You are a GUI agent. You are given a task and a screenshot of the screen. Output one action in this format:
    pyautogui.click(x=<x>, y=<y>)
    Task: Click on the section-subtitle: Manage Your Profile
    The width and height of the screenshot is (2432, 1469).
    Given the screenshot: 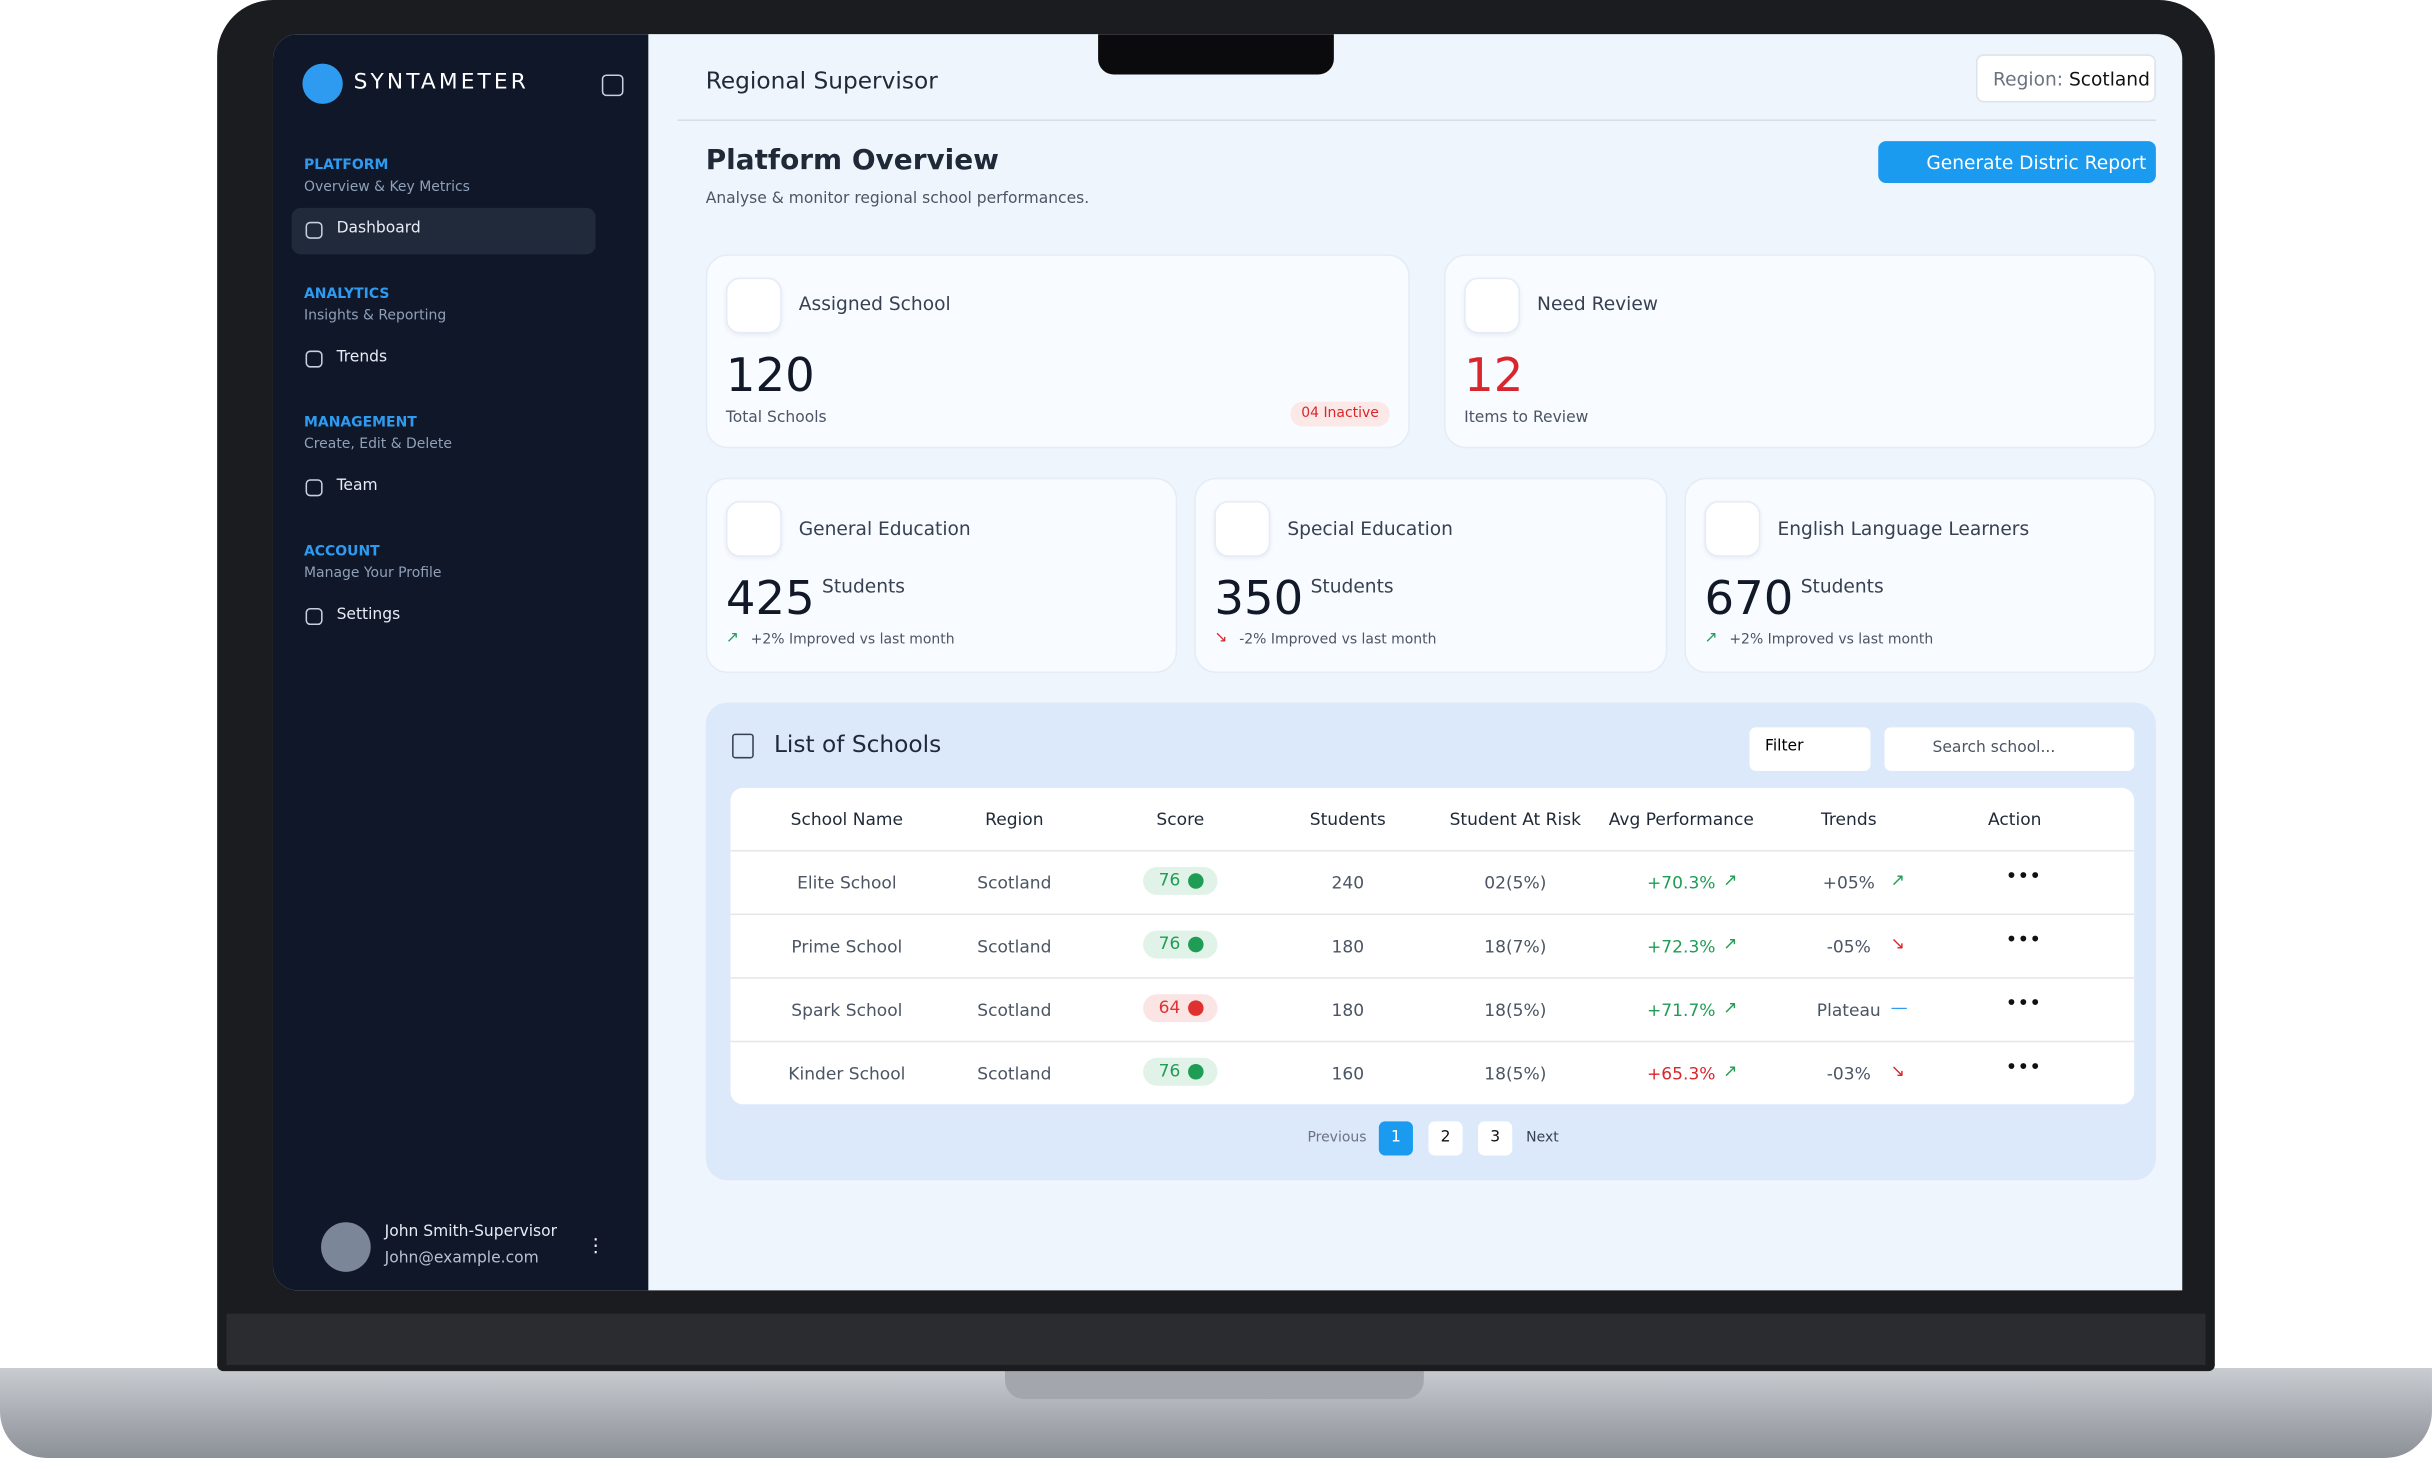 What is the action you would take?
    pyautogui.click(x=372, y=574)
    